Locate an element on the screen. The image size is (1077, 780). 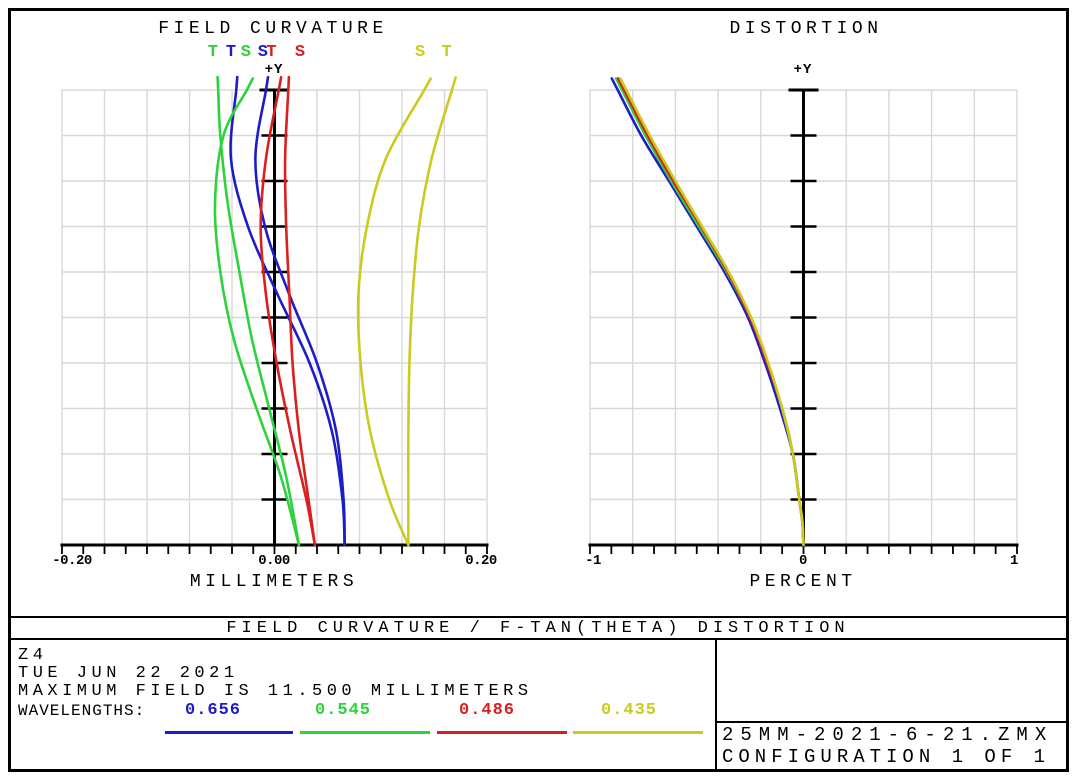
distortion-y-axis-caption: +Y is located at coordinates (803, 70).